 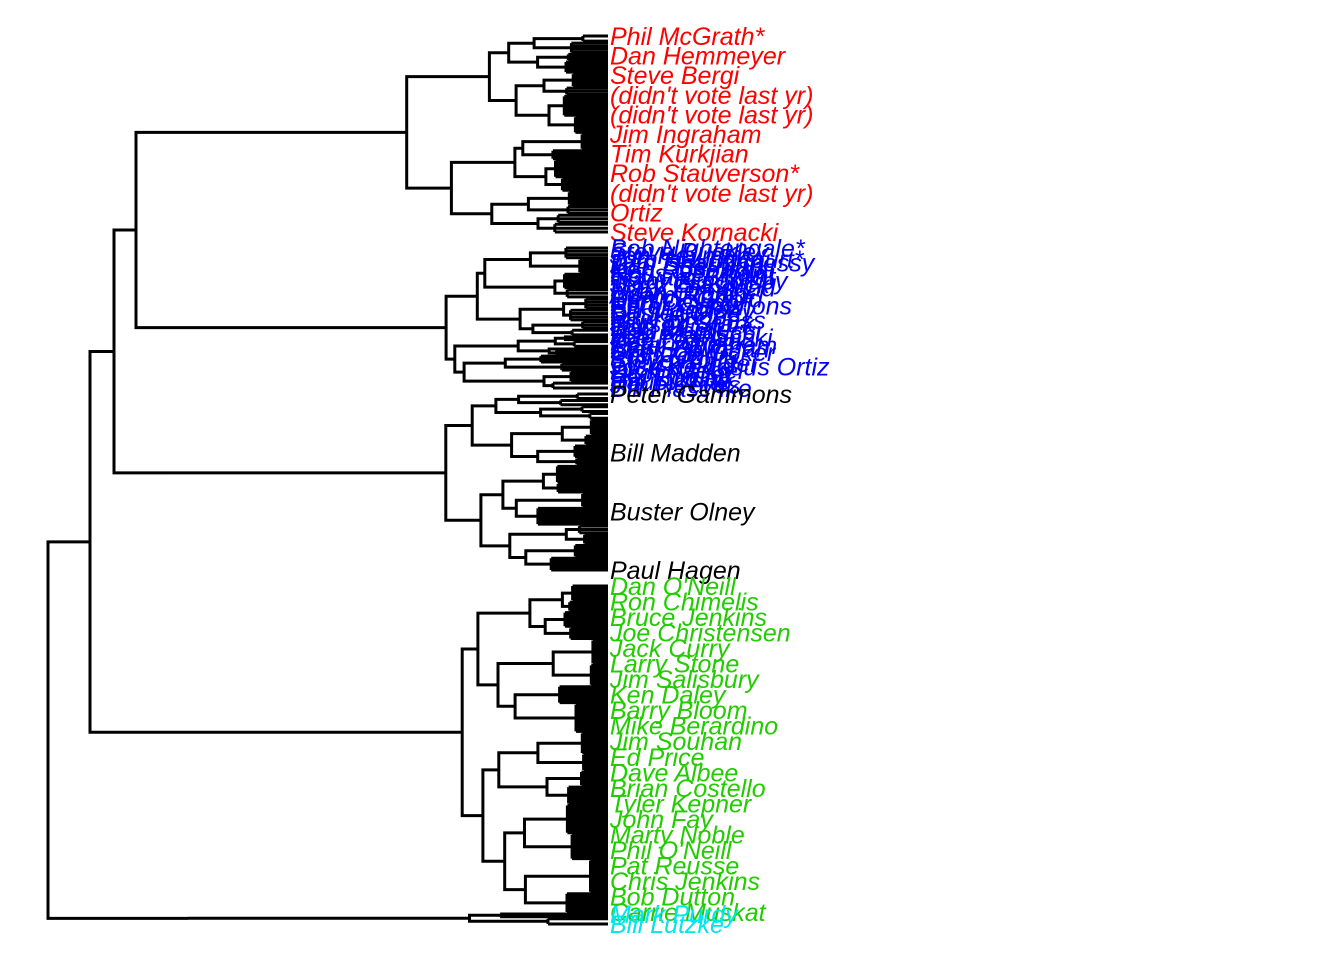 What do you see at coordinates (670, 382) in the screenshot?
I see `leaf-label: Paul White` at bounding box center [670, 382].